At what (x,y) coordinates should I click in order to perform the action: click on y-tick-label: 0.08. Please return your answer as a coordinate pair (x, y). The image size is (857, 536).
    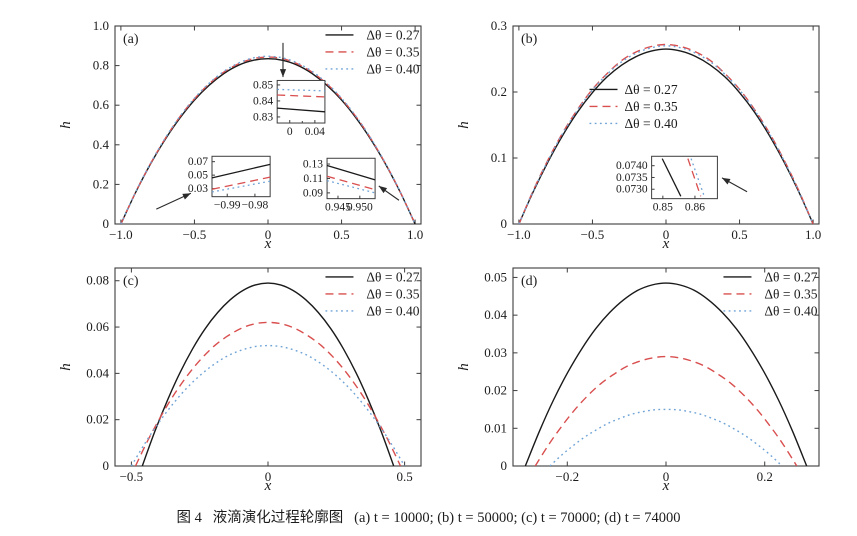
    Looking at the image, I should click on (97, 280).